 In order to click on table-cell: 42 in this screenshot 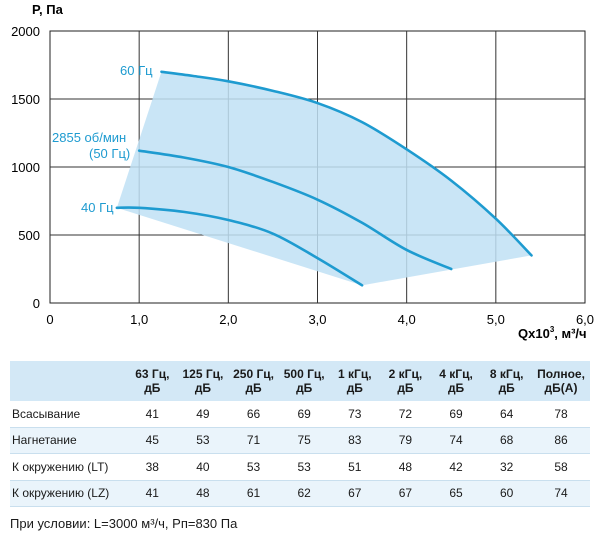, I will do `click(456, 466)`.